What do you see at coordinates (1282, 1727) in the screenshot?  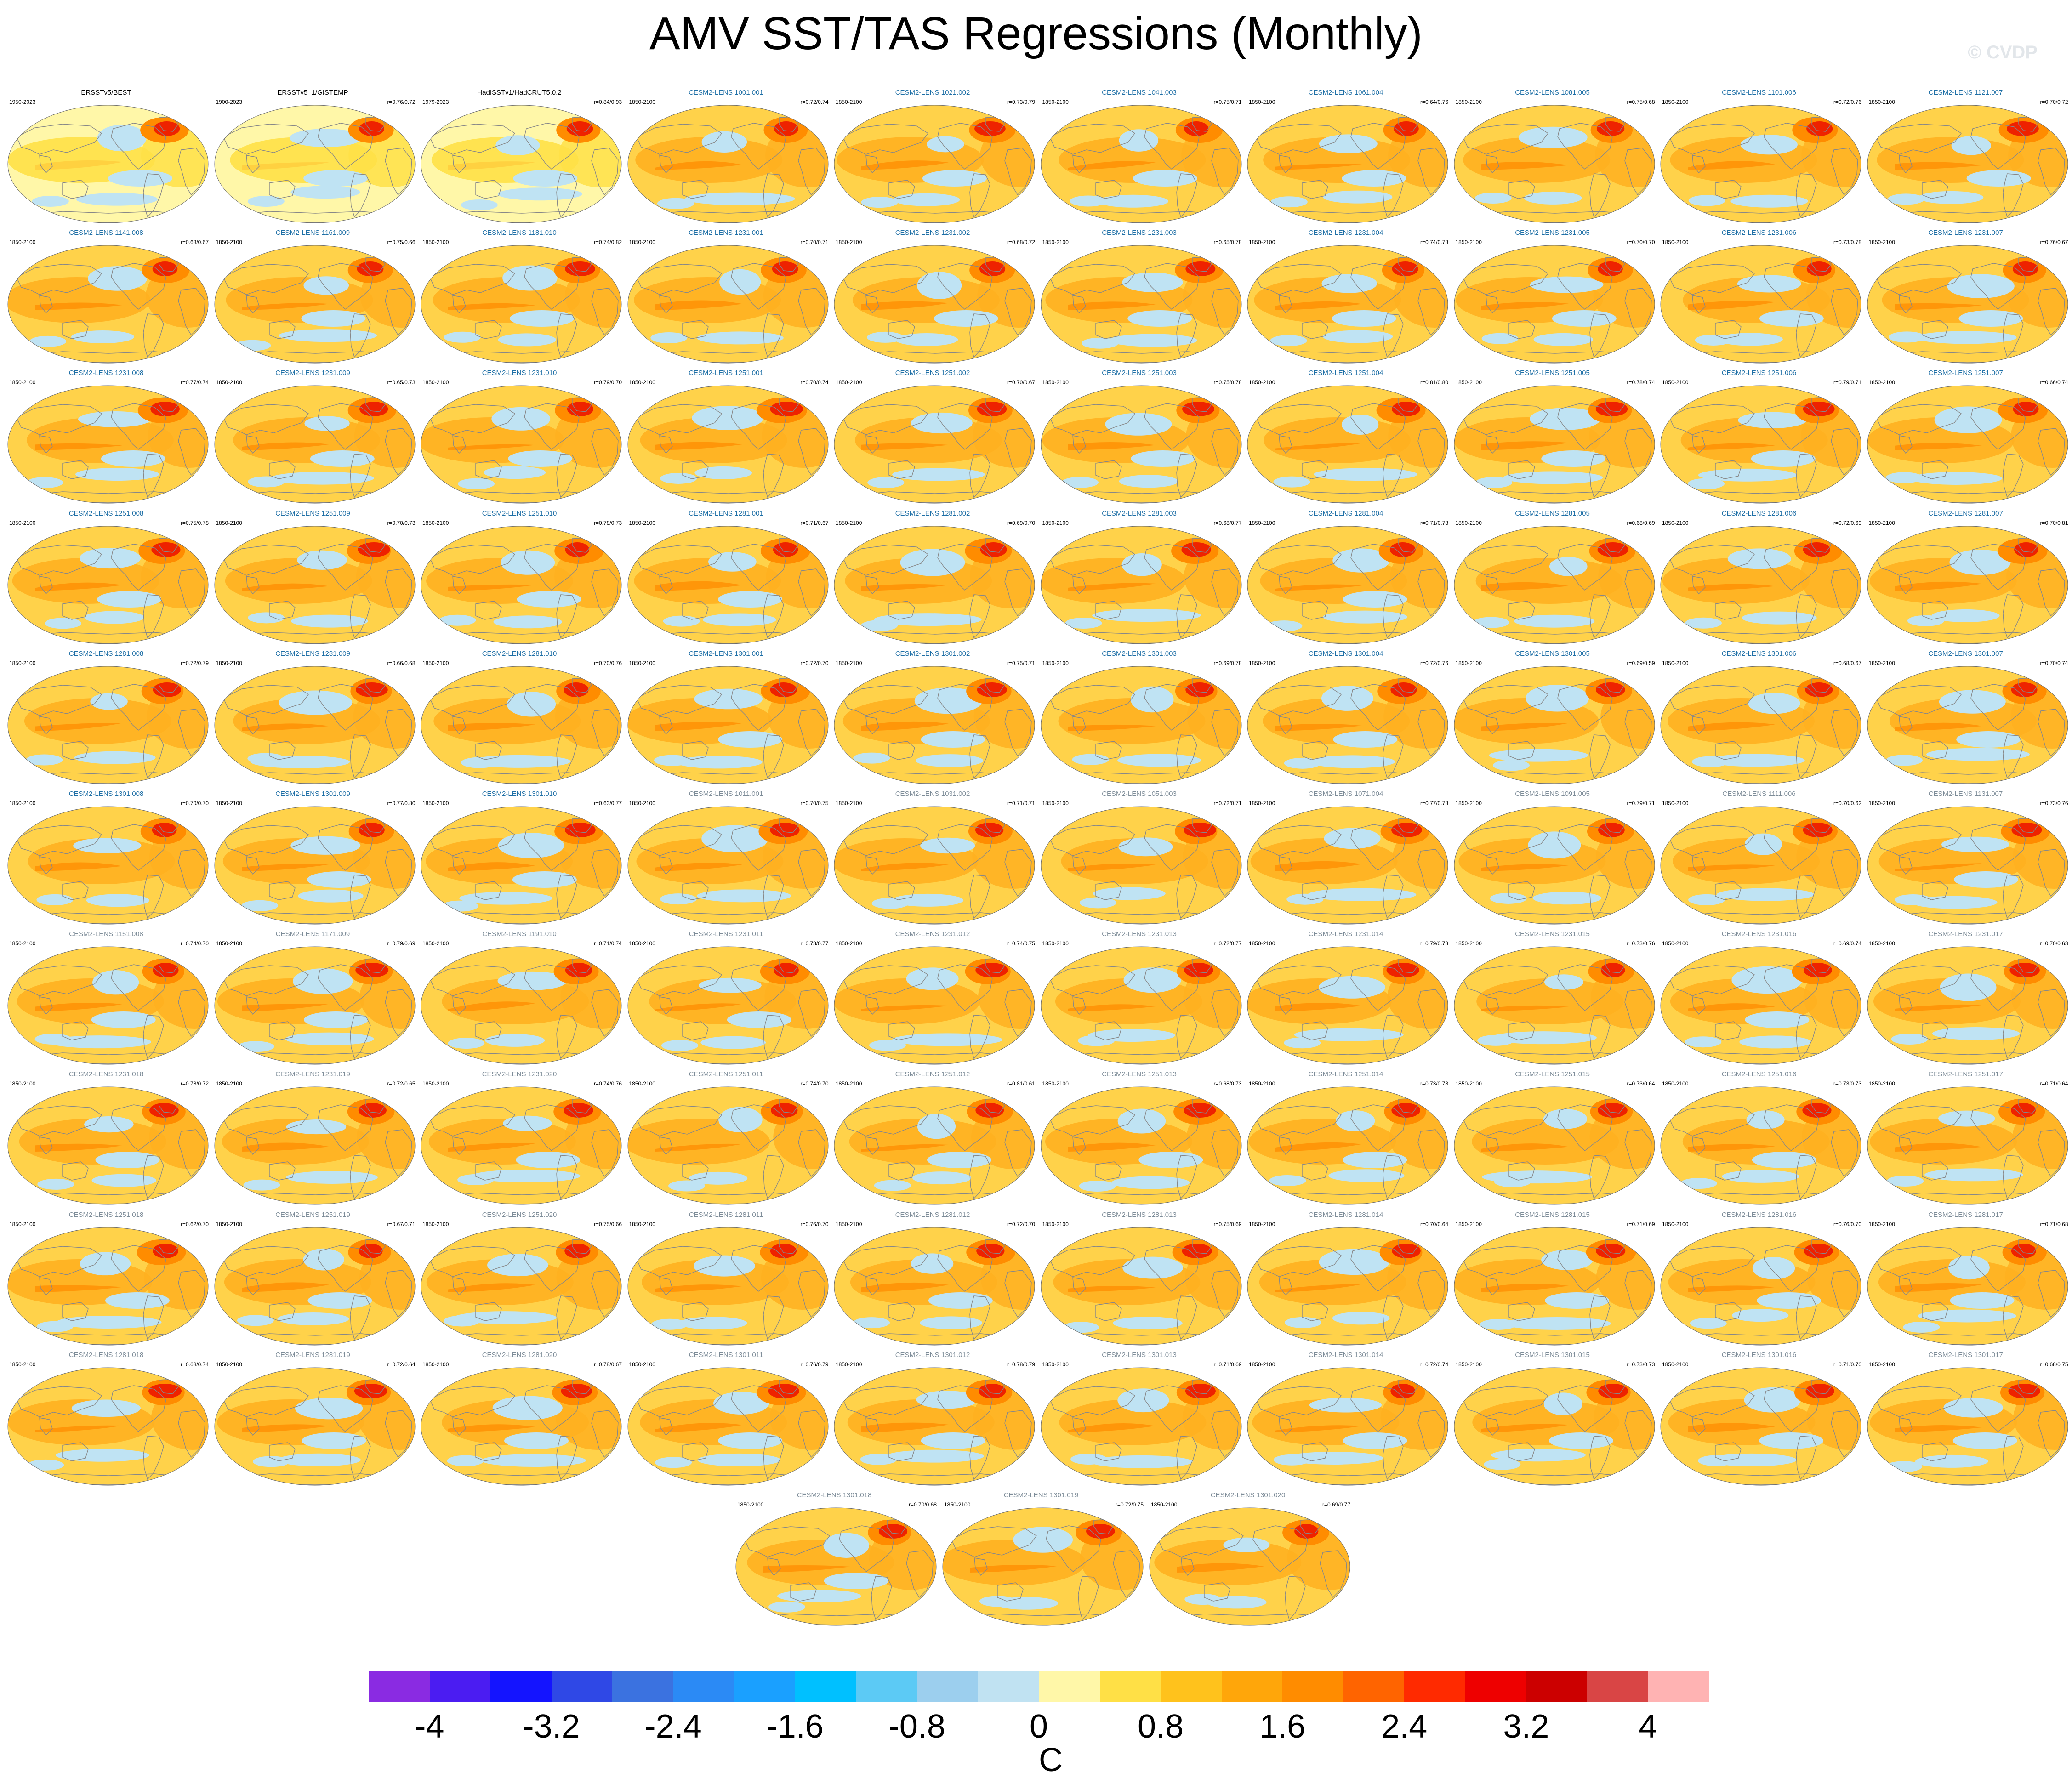 I see `colorbar-tick-label: 1.6` at bounding box center [1282, 1727].